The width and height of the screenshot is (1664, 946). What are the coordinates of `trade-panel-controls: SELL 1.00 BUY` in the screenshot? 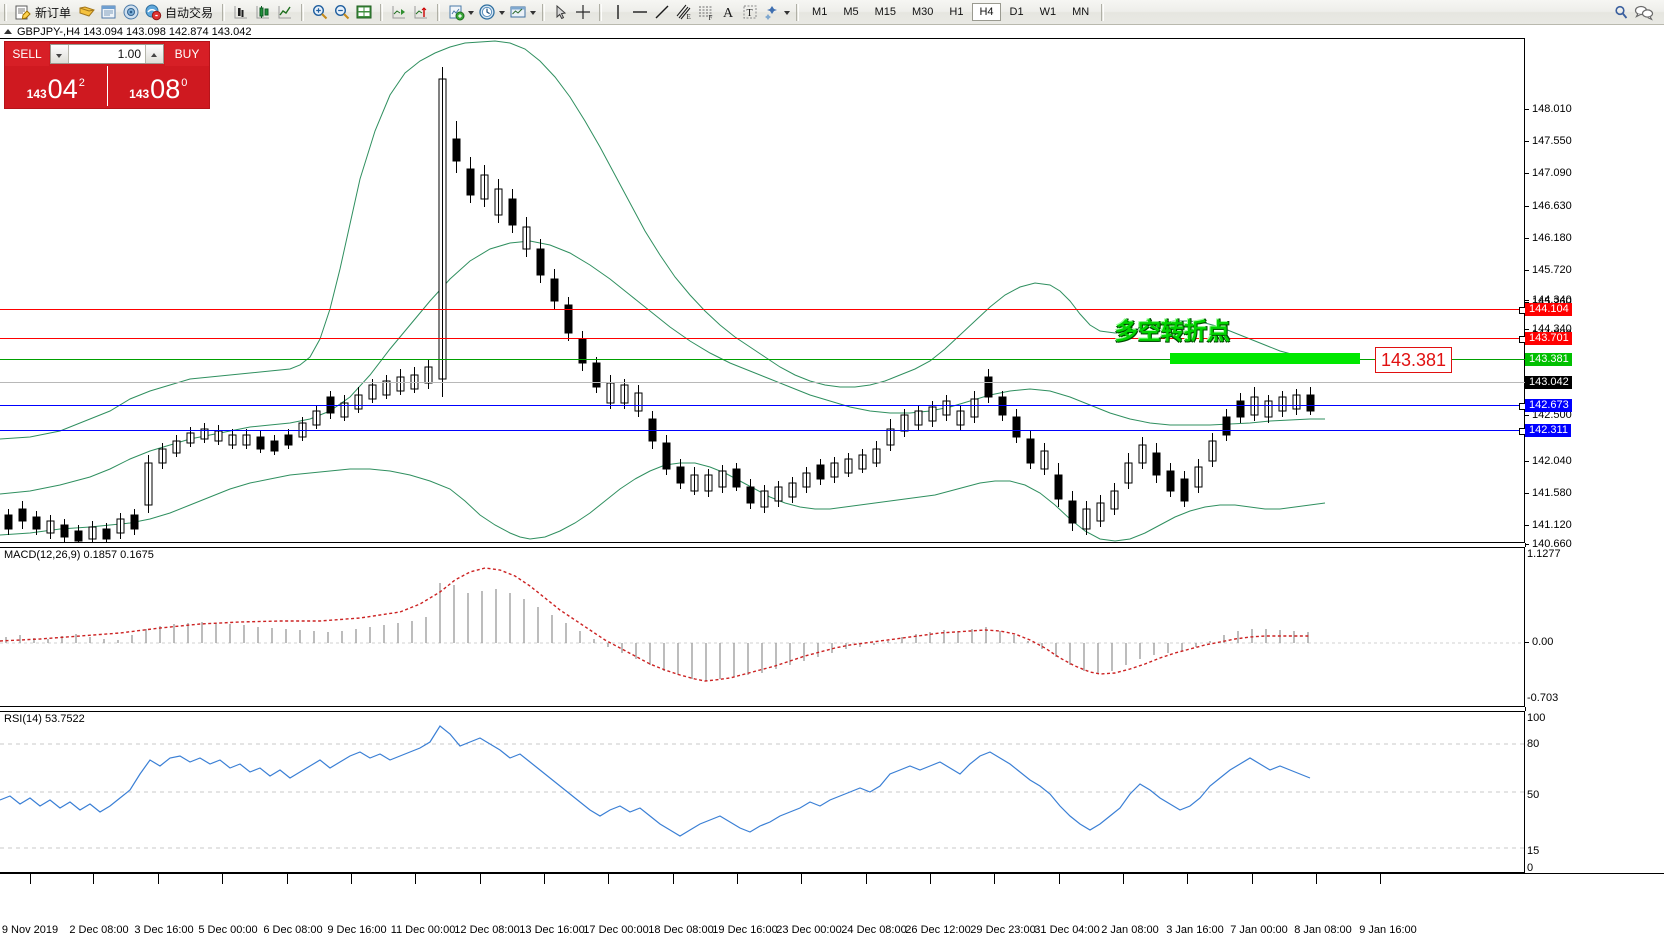 It's located at (107, 54).